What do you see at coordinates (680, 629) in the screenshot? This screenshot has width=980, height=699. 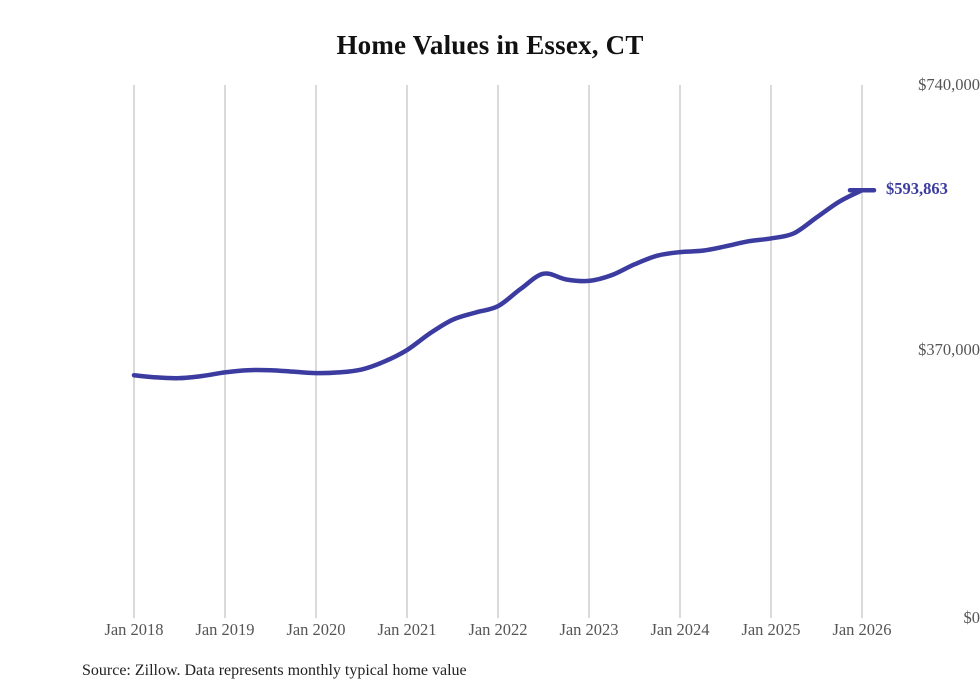 I see `x-axis-tick-label-jan-2024: Jan 2024` at bounding box center [680, 629].